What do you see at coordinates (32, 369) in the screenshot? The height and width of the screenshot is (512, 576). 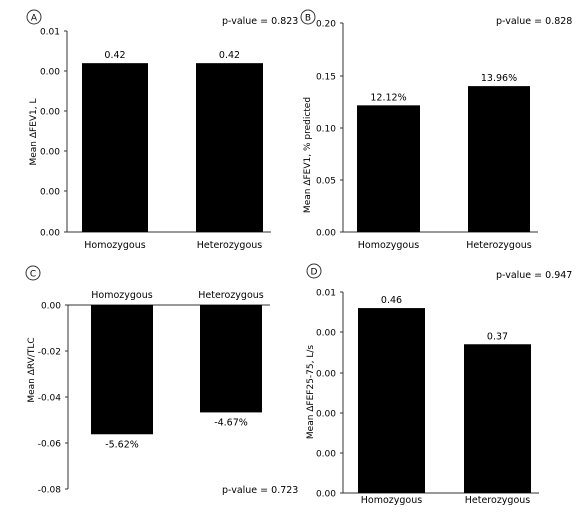 I see `y-axis-label: Mean ΔRV/TLC` at bounding box center [32, 369].